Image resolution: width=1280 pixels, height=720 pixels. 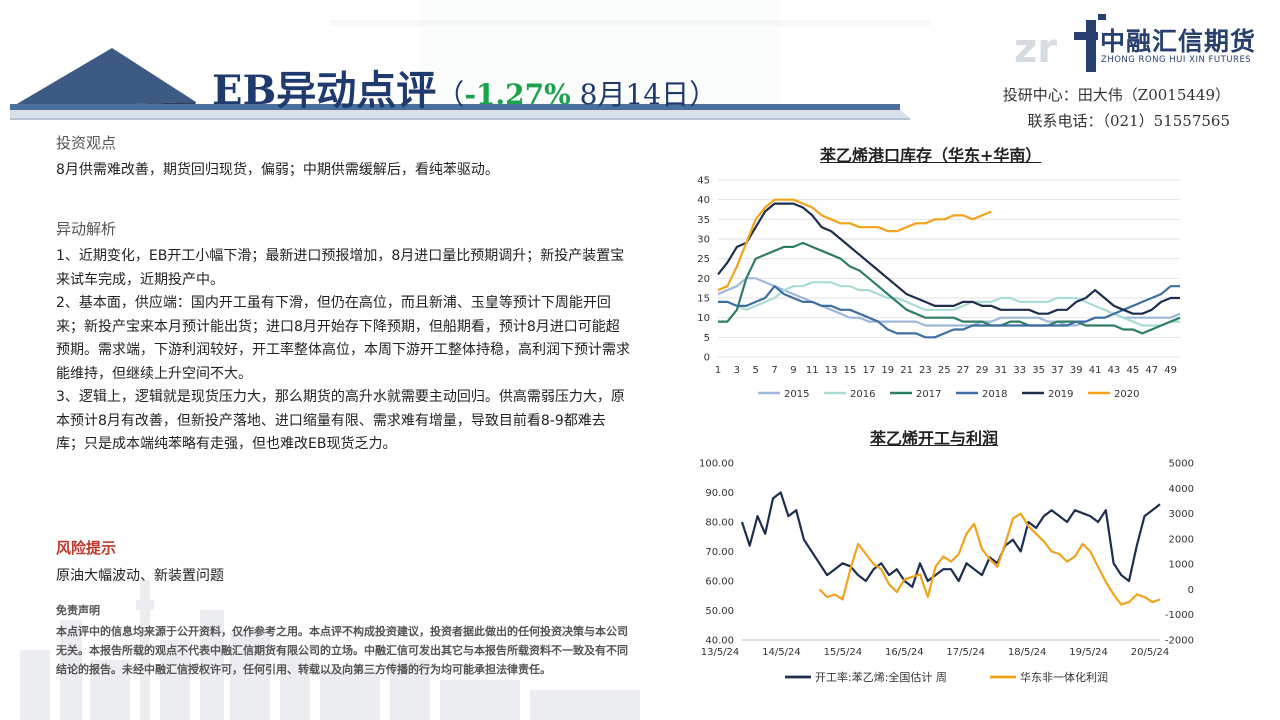 What do you see at coordinates (703, 200) in the screenshot?
I see `y-tick-label: 40` at bounding box center [703, 200].